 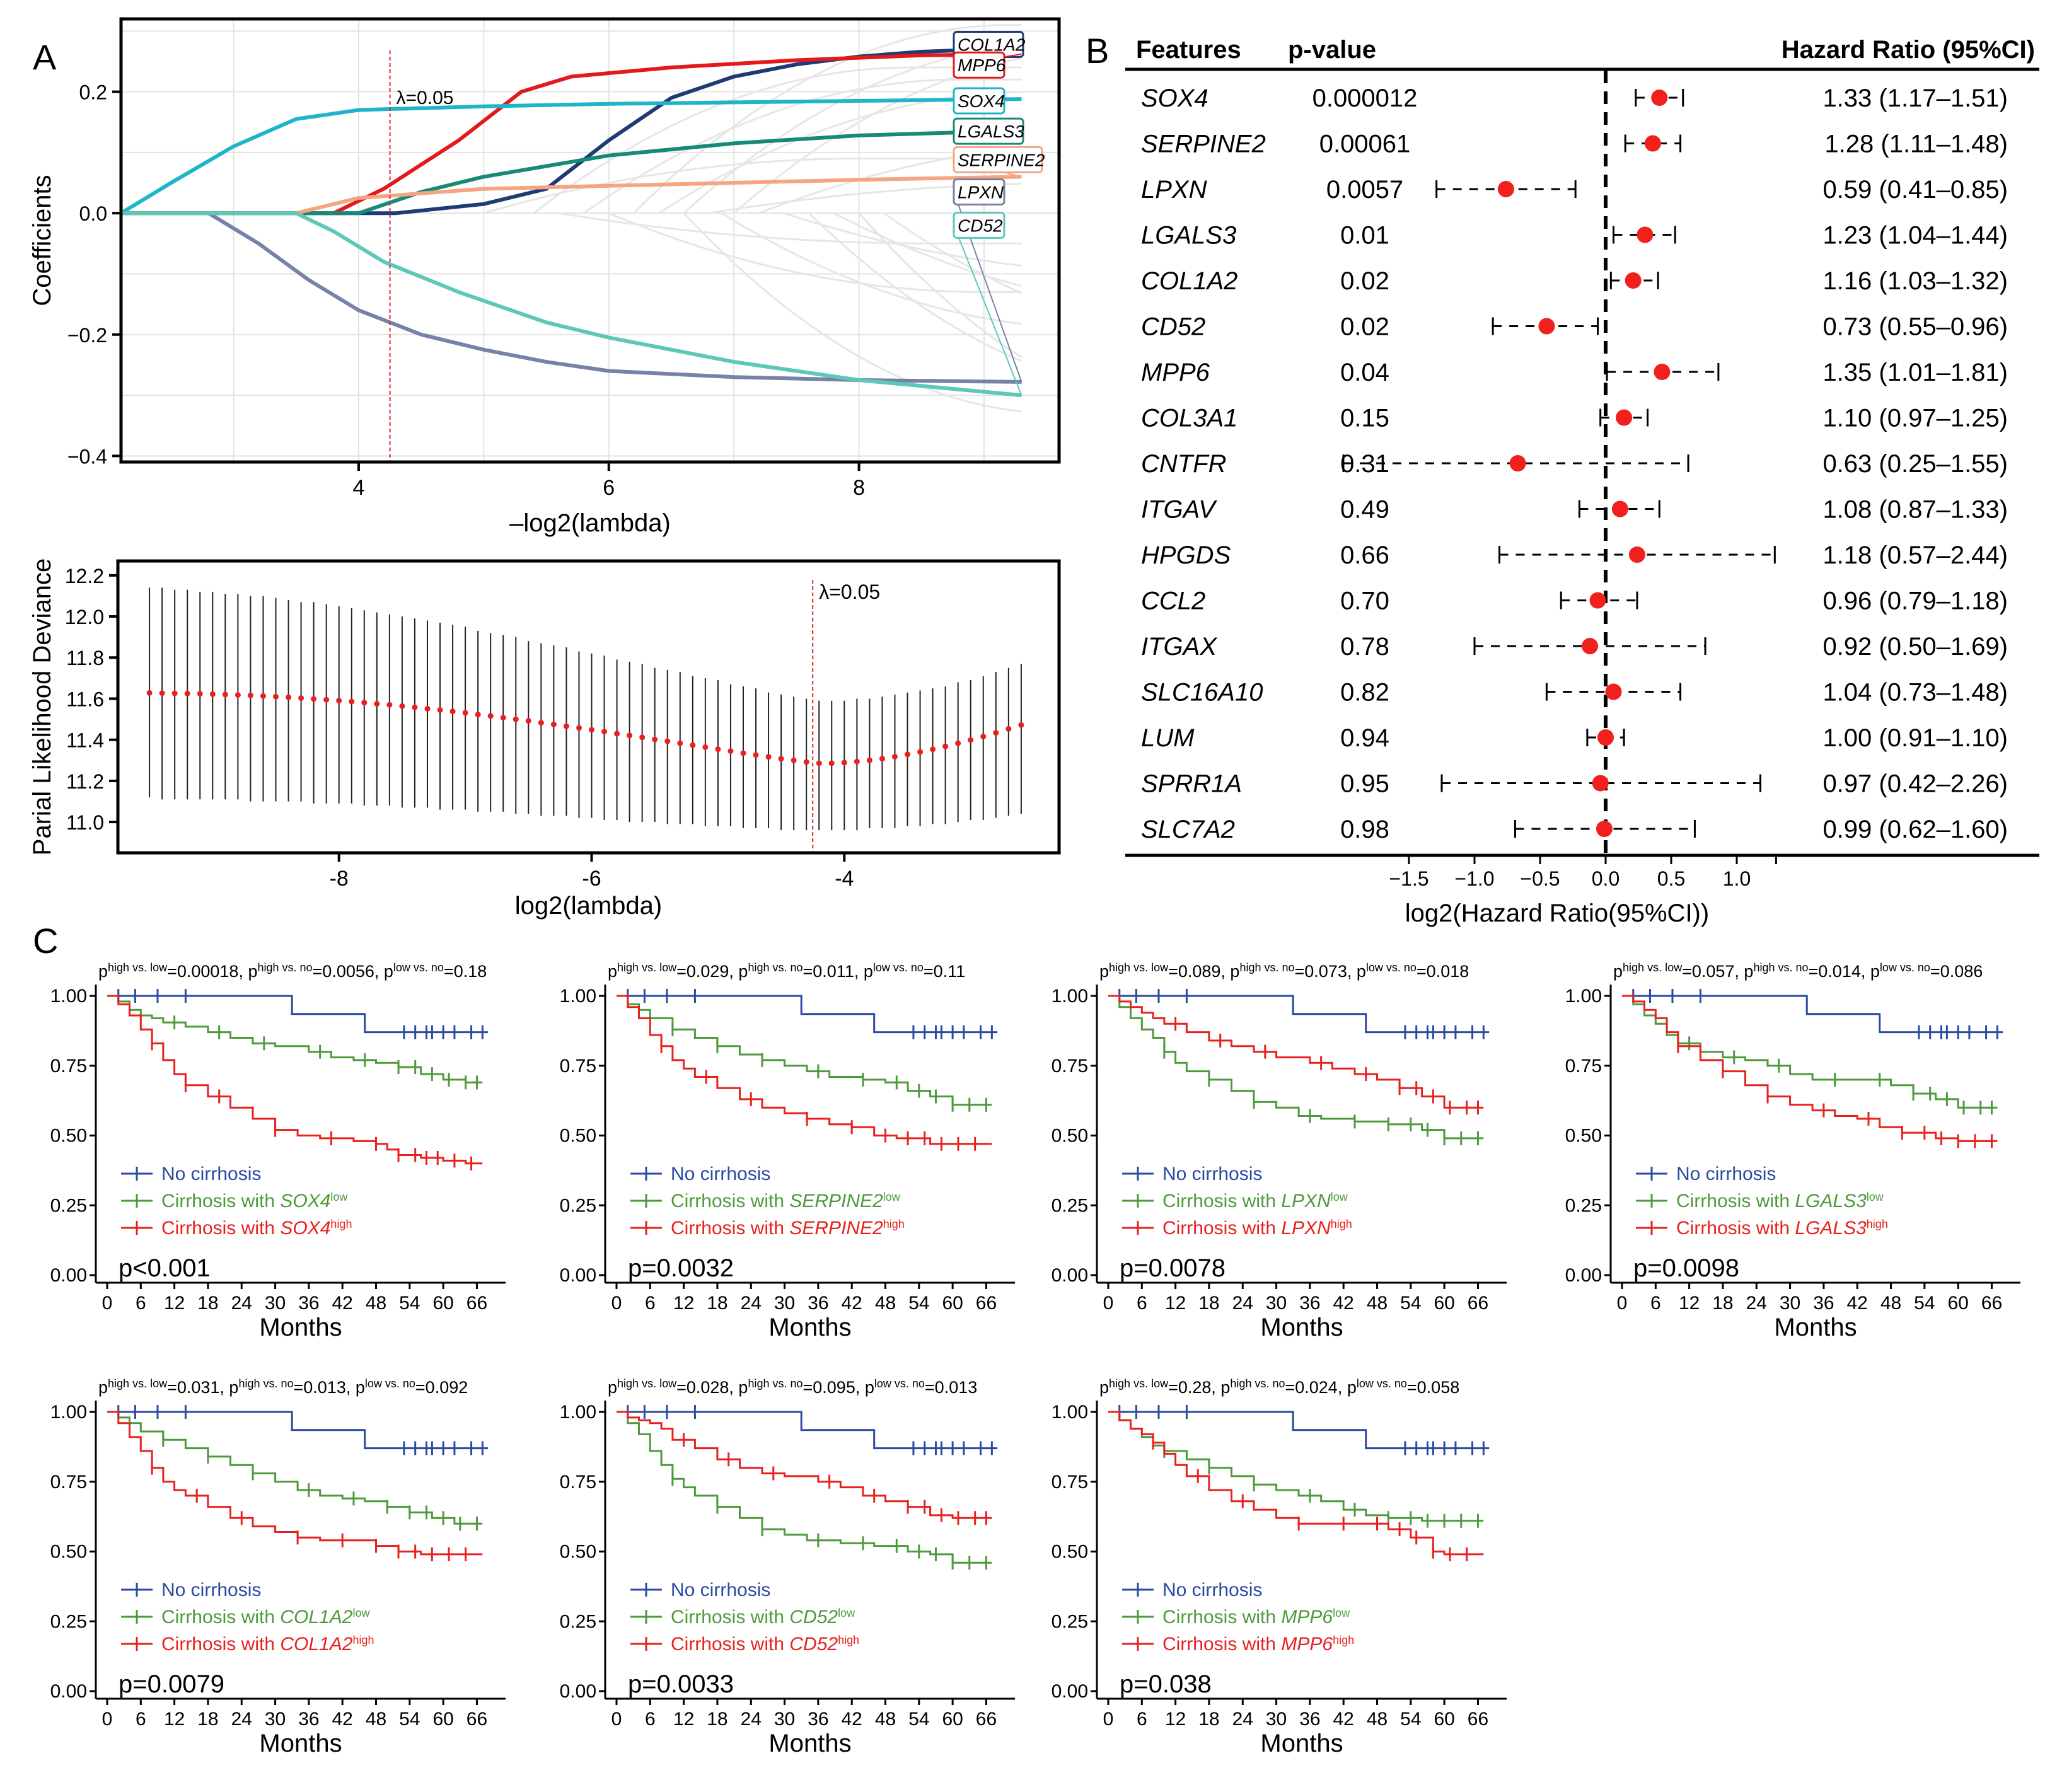 What do you see at coordinates (1557, 913) in the screenshot?
I see `x-axis-label: log2(Hazard Ratio(95%CI))` at bounding box center [1557, 913].